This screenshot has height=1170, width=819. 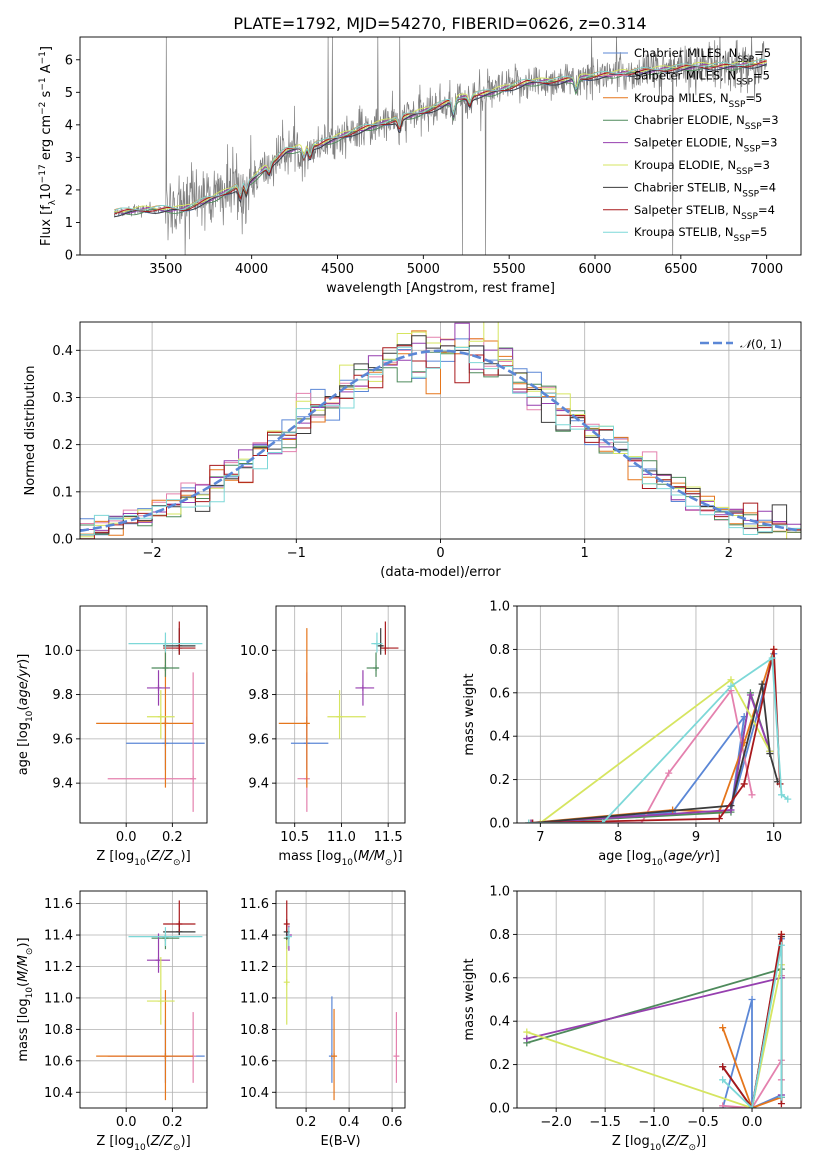 I want to click on x-tick-label: 6000, so click(x=594, y=269).